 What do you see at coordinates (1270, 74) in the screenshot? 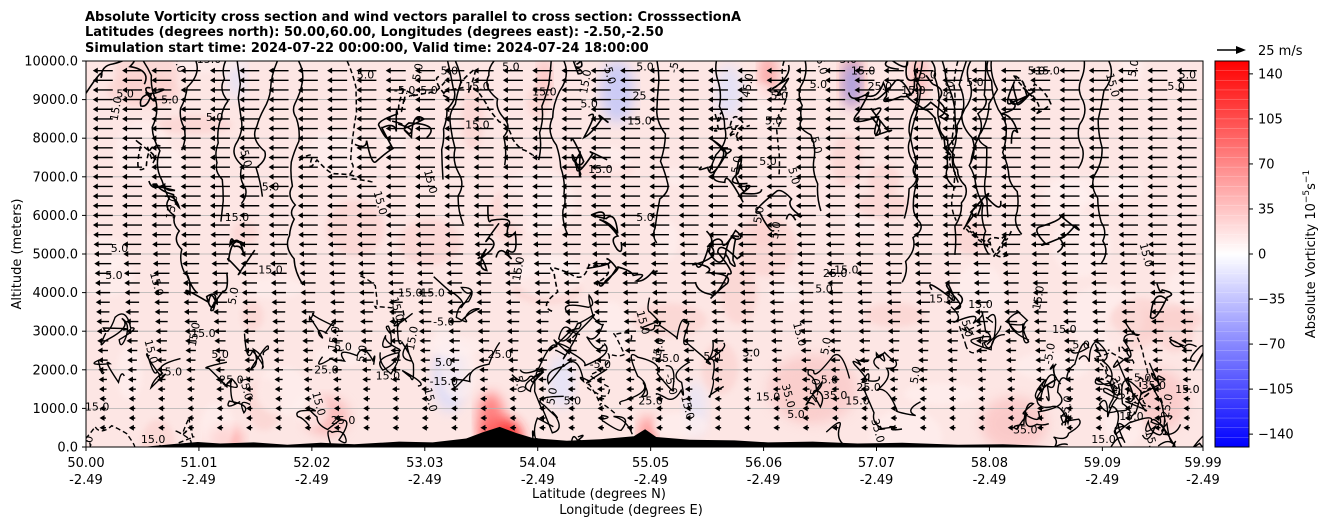
I see `colorbar-tick-label: 140` at bounding box center [1270, 74].